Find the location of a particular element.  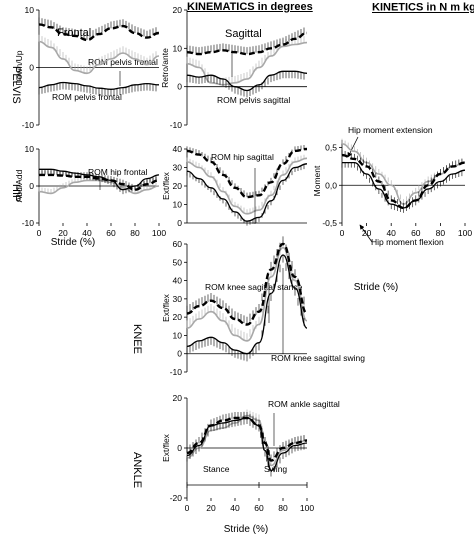

annotation-rom-knee-stance: ROM knee sagittal stance is located at coordinates (254, 287).